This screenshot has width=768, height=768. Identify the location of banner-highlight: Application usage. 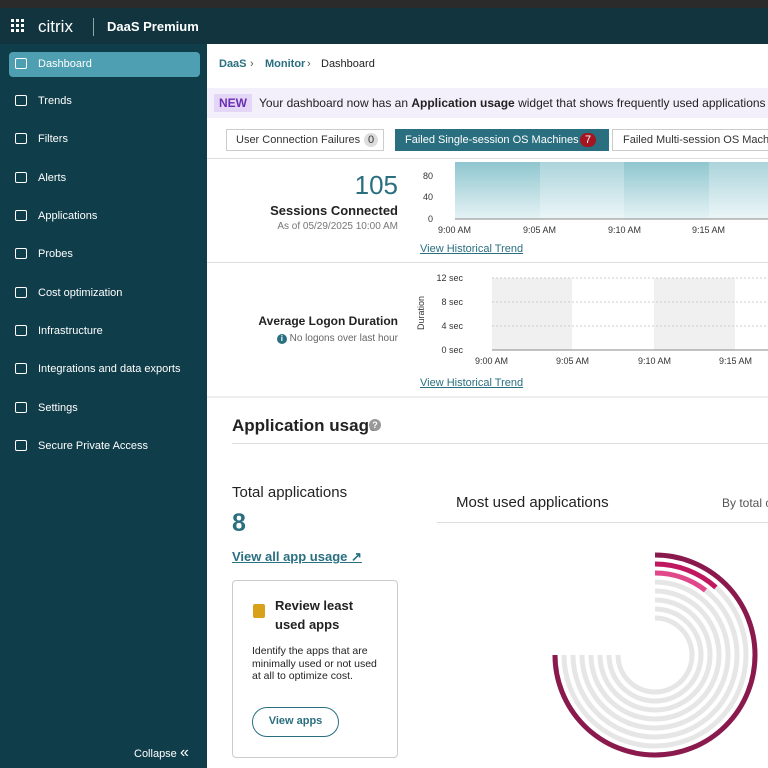
(463, 103).